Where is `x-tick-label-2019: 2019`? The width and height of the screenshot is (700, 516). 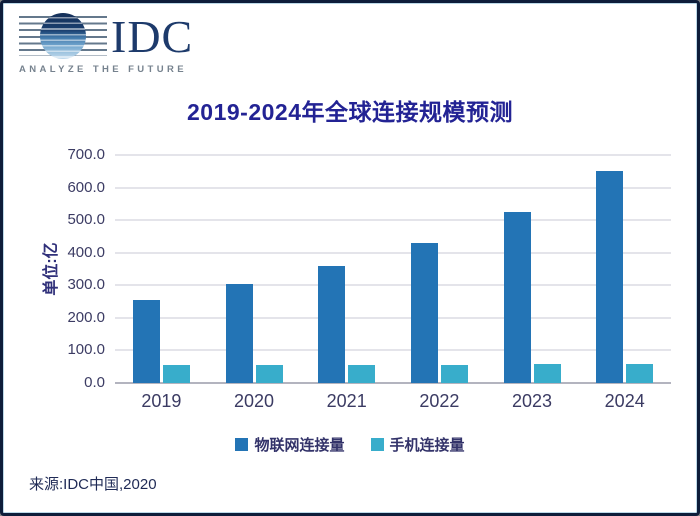 x-tick-label-2019: 2019 is located at coordinates (161, 401).